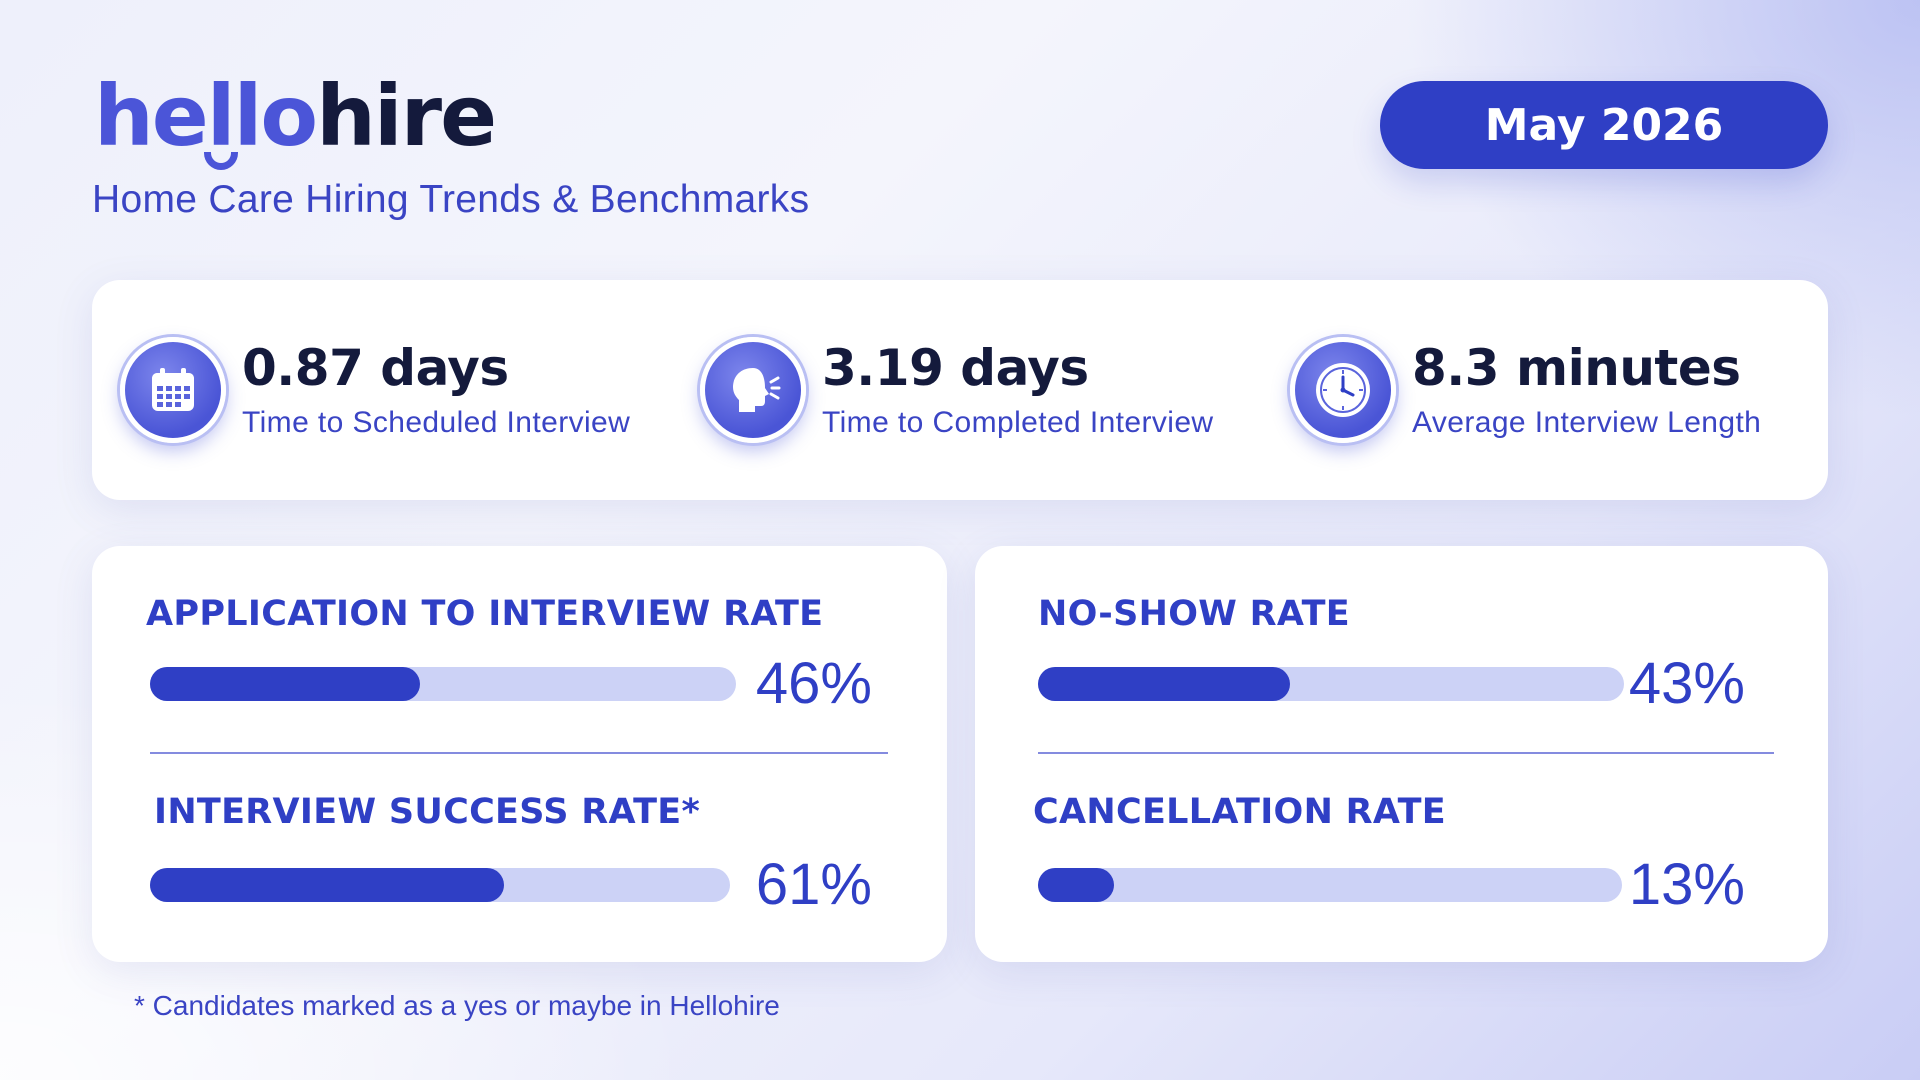 The width and height of the screenshot is (1920, 1080). Describe the element at coordinates (375, 367) in the screenshot. I see `stat-value: 0.87 days` at that location.